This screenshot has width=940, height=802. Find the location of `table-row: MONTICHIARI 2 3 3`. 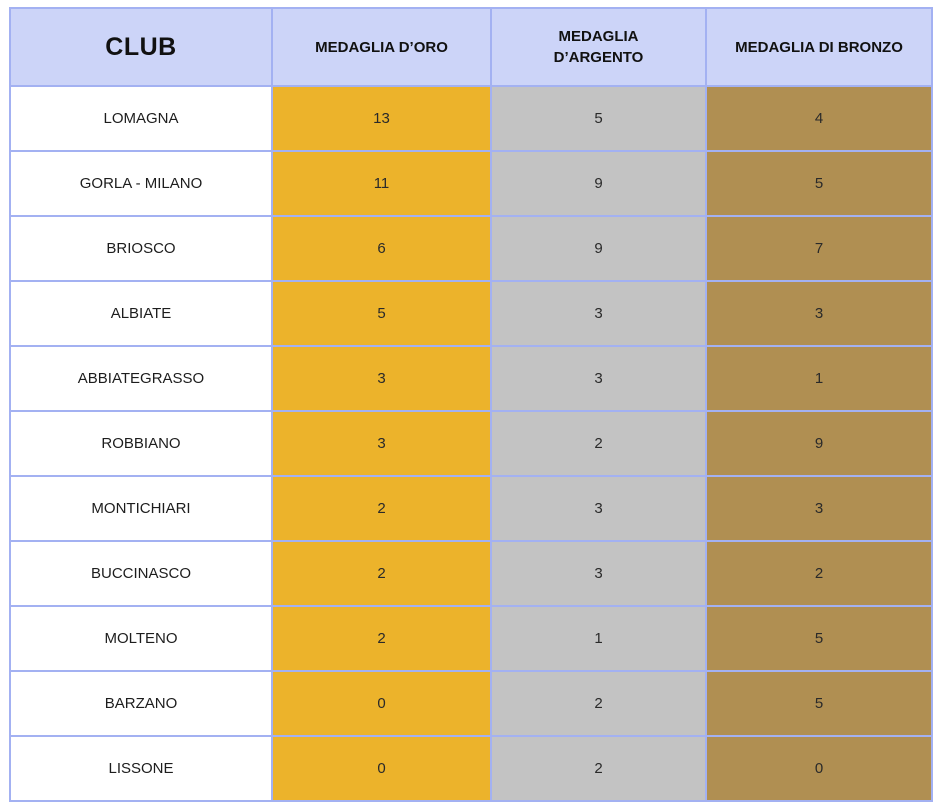

table-row: MONTICHIARI 2 3 3 is located at coordinates (471, 508).